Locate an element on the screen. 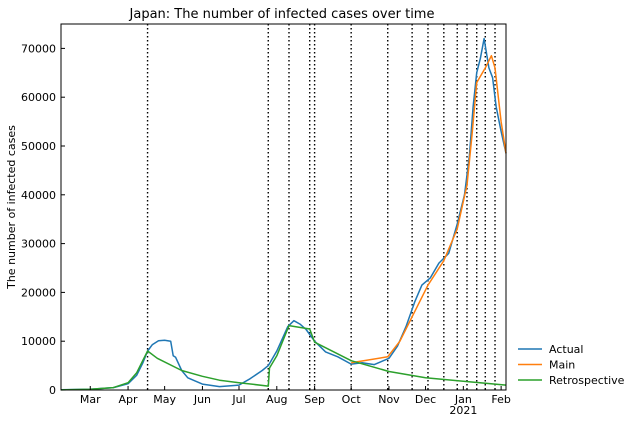 The width and height of the screenshot is (637, 426). series-line-retrospective is located at coordinates (283, 357).